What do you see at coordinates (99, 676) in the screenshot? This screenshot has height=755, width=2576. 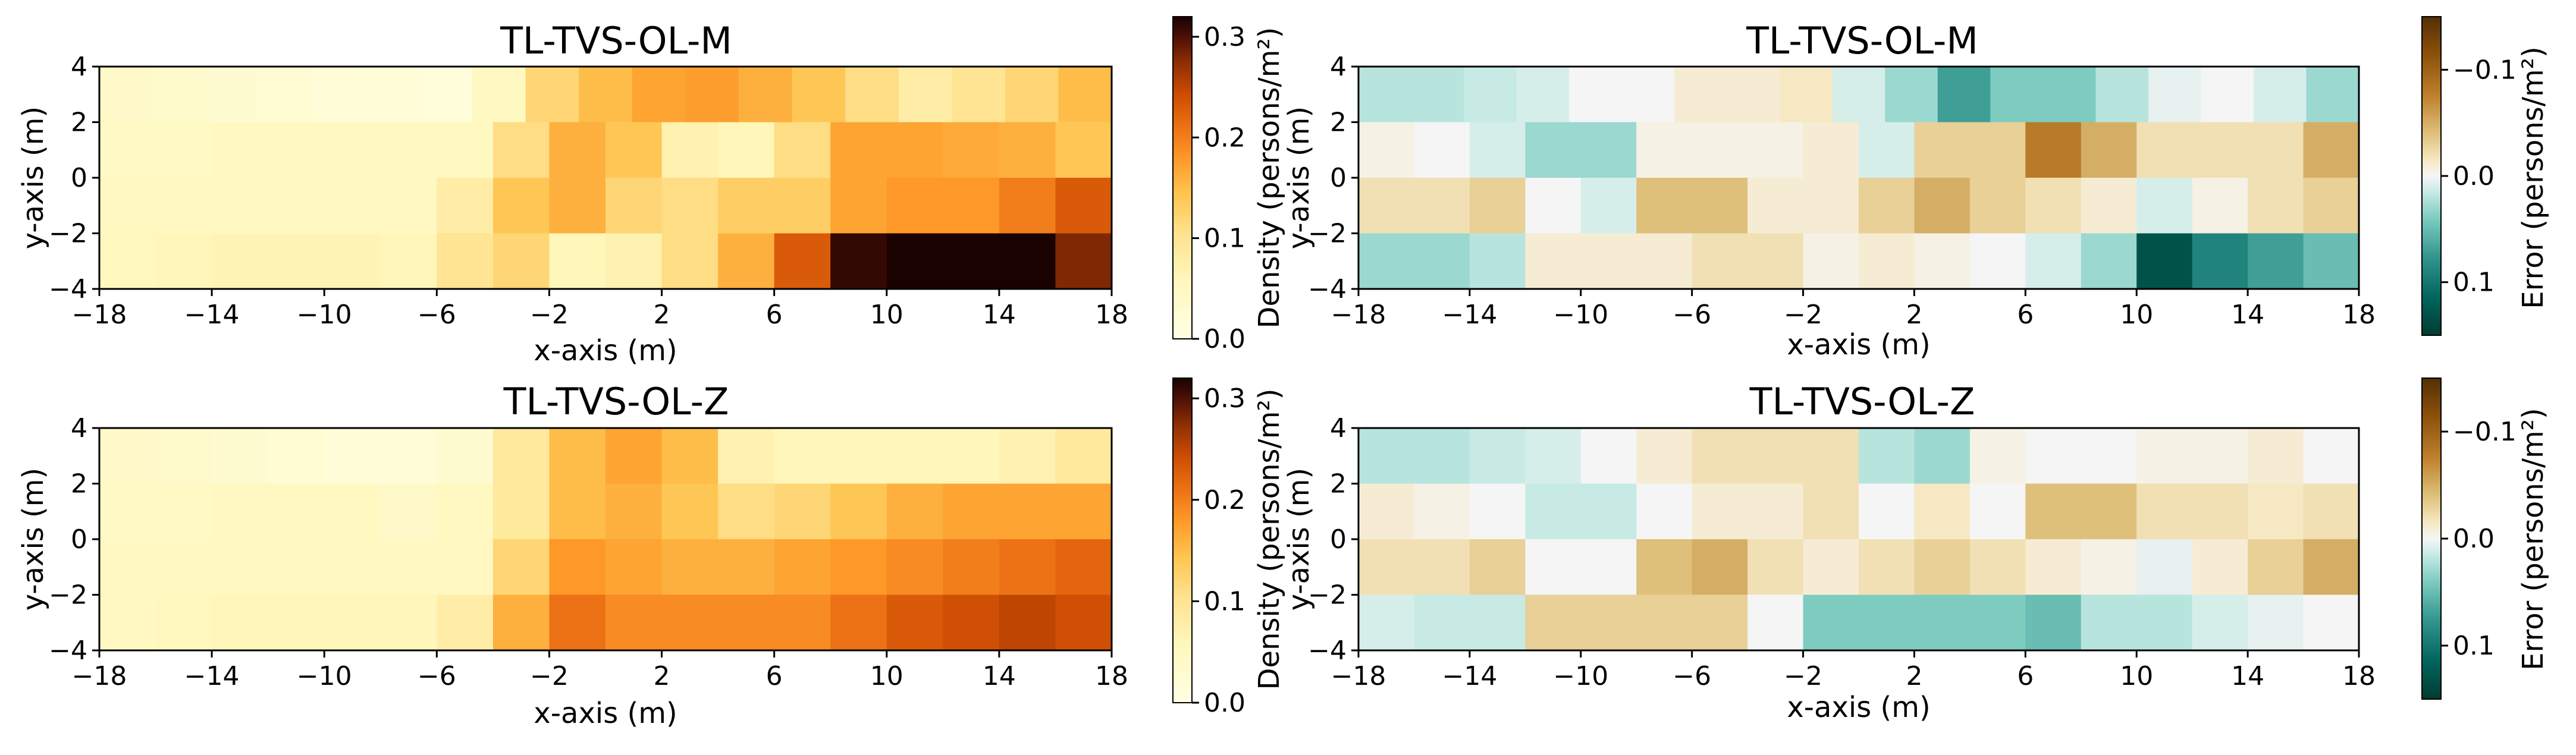 I see `x-tick-label: −18` at bounding box center [99, 676].